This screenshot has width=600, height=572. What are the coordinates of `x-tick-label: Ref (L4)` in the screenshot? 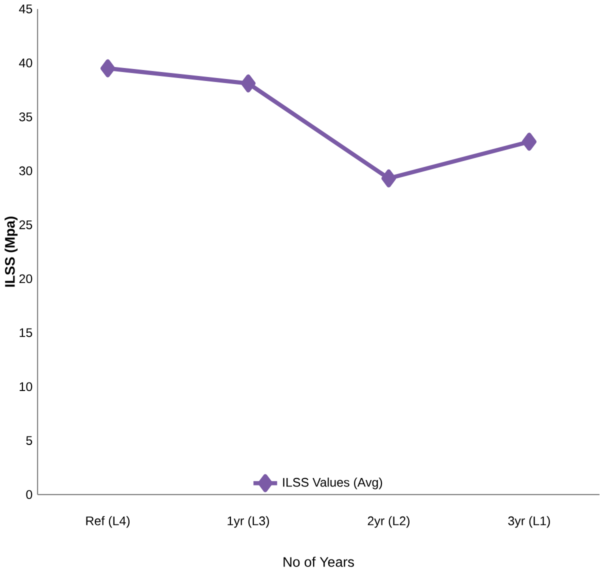 It's located at (108, 522).